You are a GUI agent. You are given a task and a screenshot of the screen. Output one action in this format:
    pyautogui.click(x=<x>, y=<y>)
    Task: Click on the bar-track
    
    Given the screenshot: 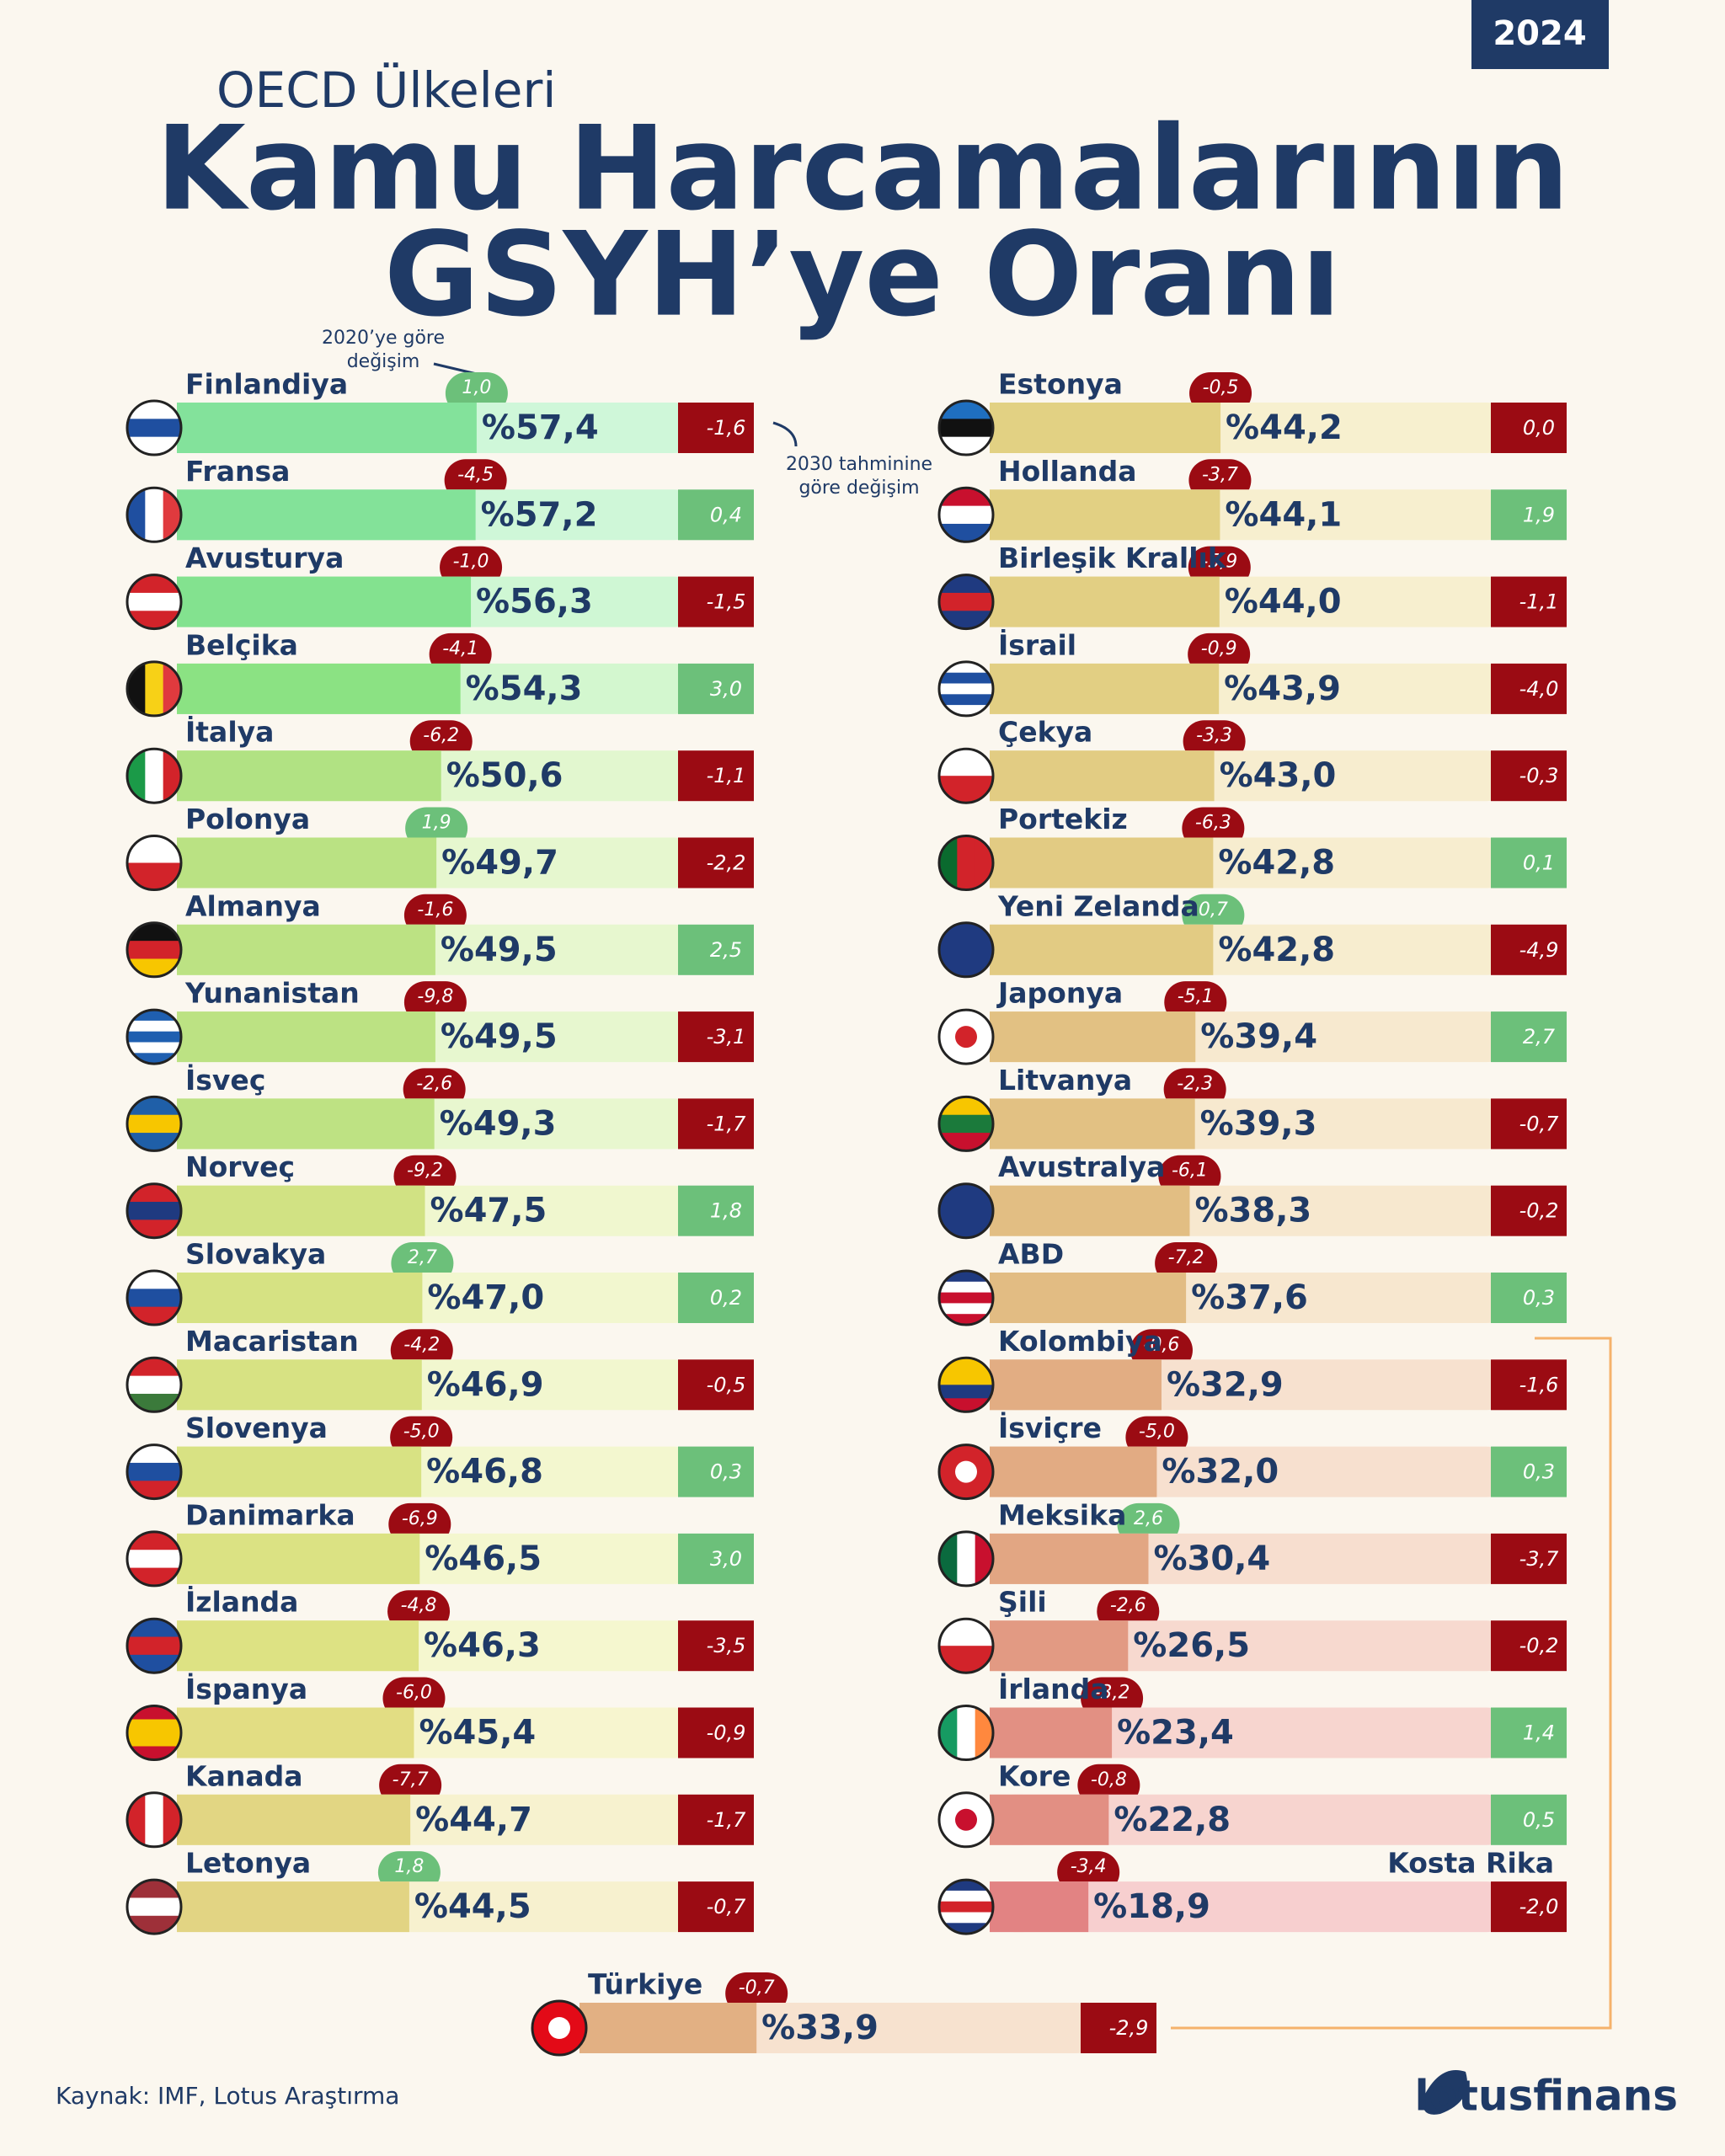 What is the action you would take?
    pyautogui.click(x=1251, y=1907)
    